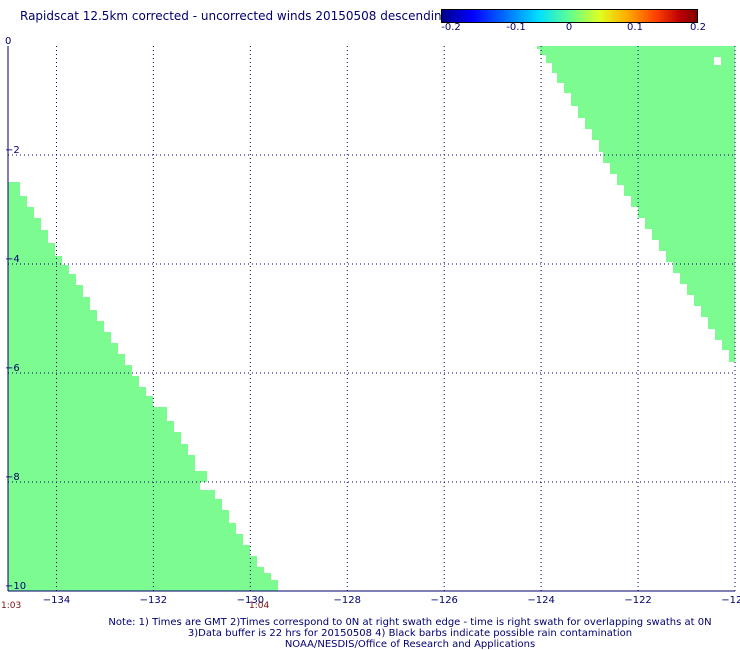 This screenshot has width=740, height=650. I want to click on y-tick-label: −4, so click(12, 259).